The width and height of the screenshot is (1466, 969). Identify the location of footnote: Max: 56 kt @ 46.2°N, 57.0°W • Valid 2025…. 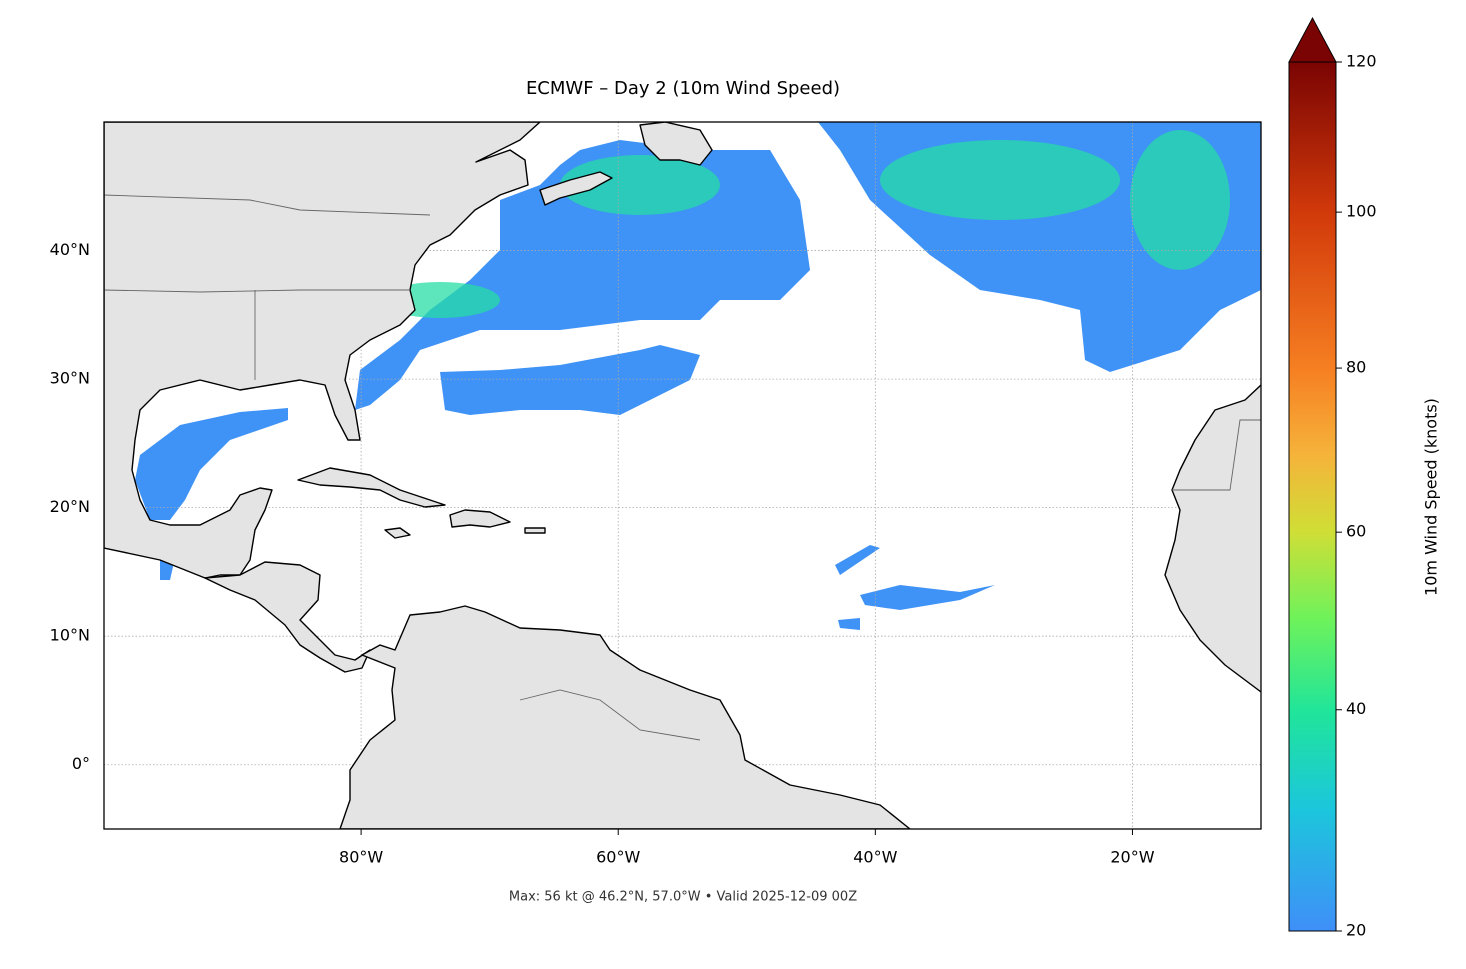
(683, 897).